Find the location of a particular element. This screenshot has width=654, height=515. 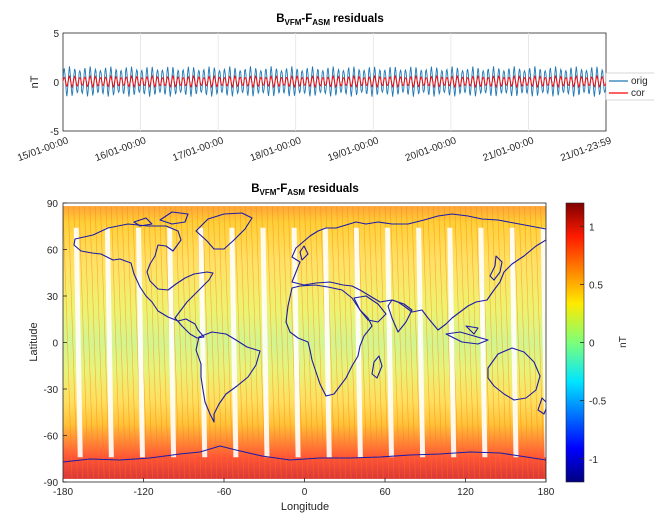

map-y-tick-label: -30 is located at coordinates (51, 390).